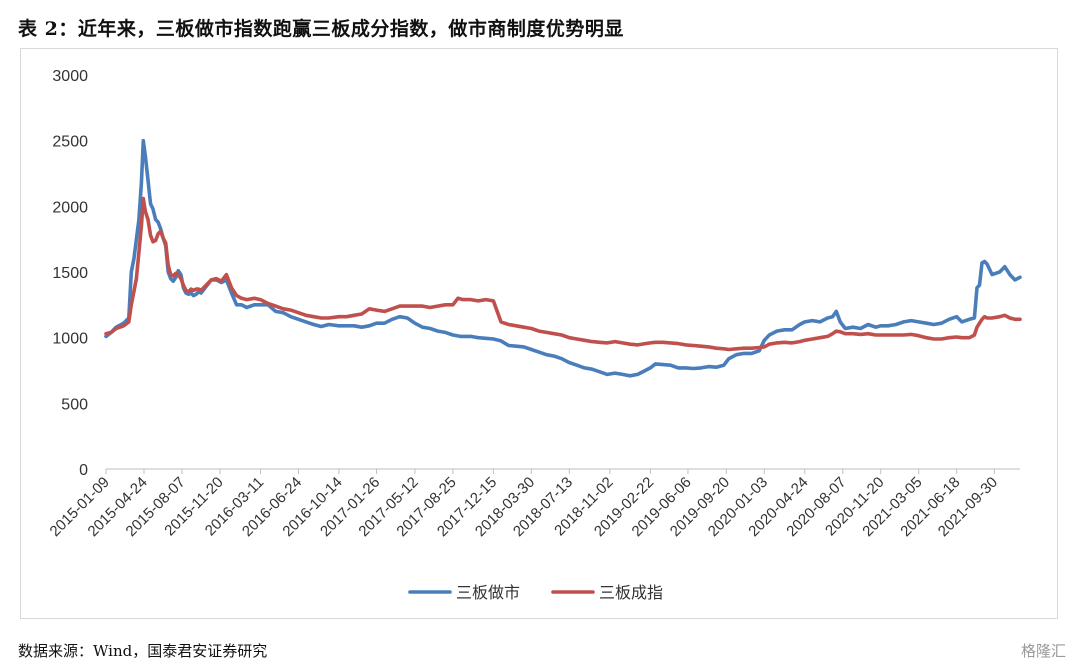 This screenshot has width=1080, height=672. Describe the element at coordinates (631, 592) in the screenshot. I see `legend-label-2: 三板成指` at that location.